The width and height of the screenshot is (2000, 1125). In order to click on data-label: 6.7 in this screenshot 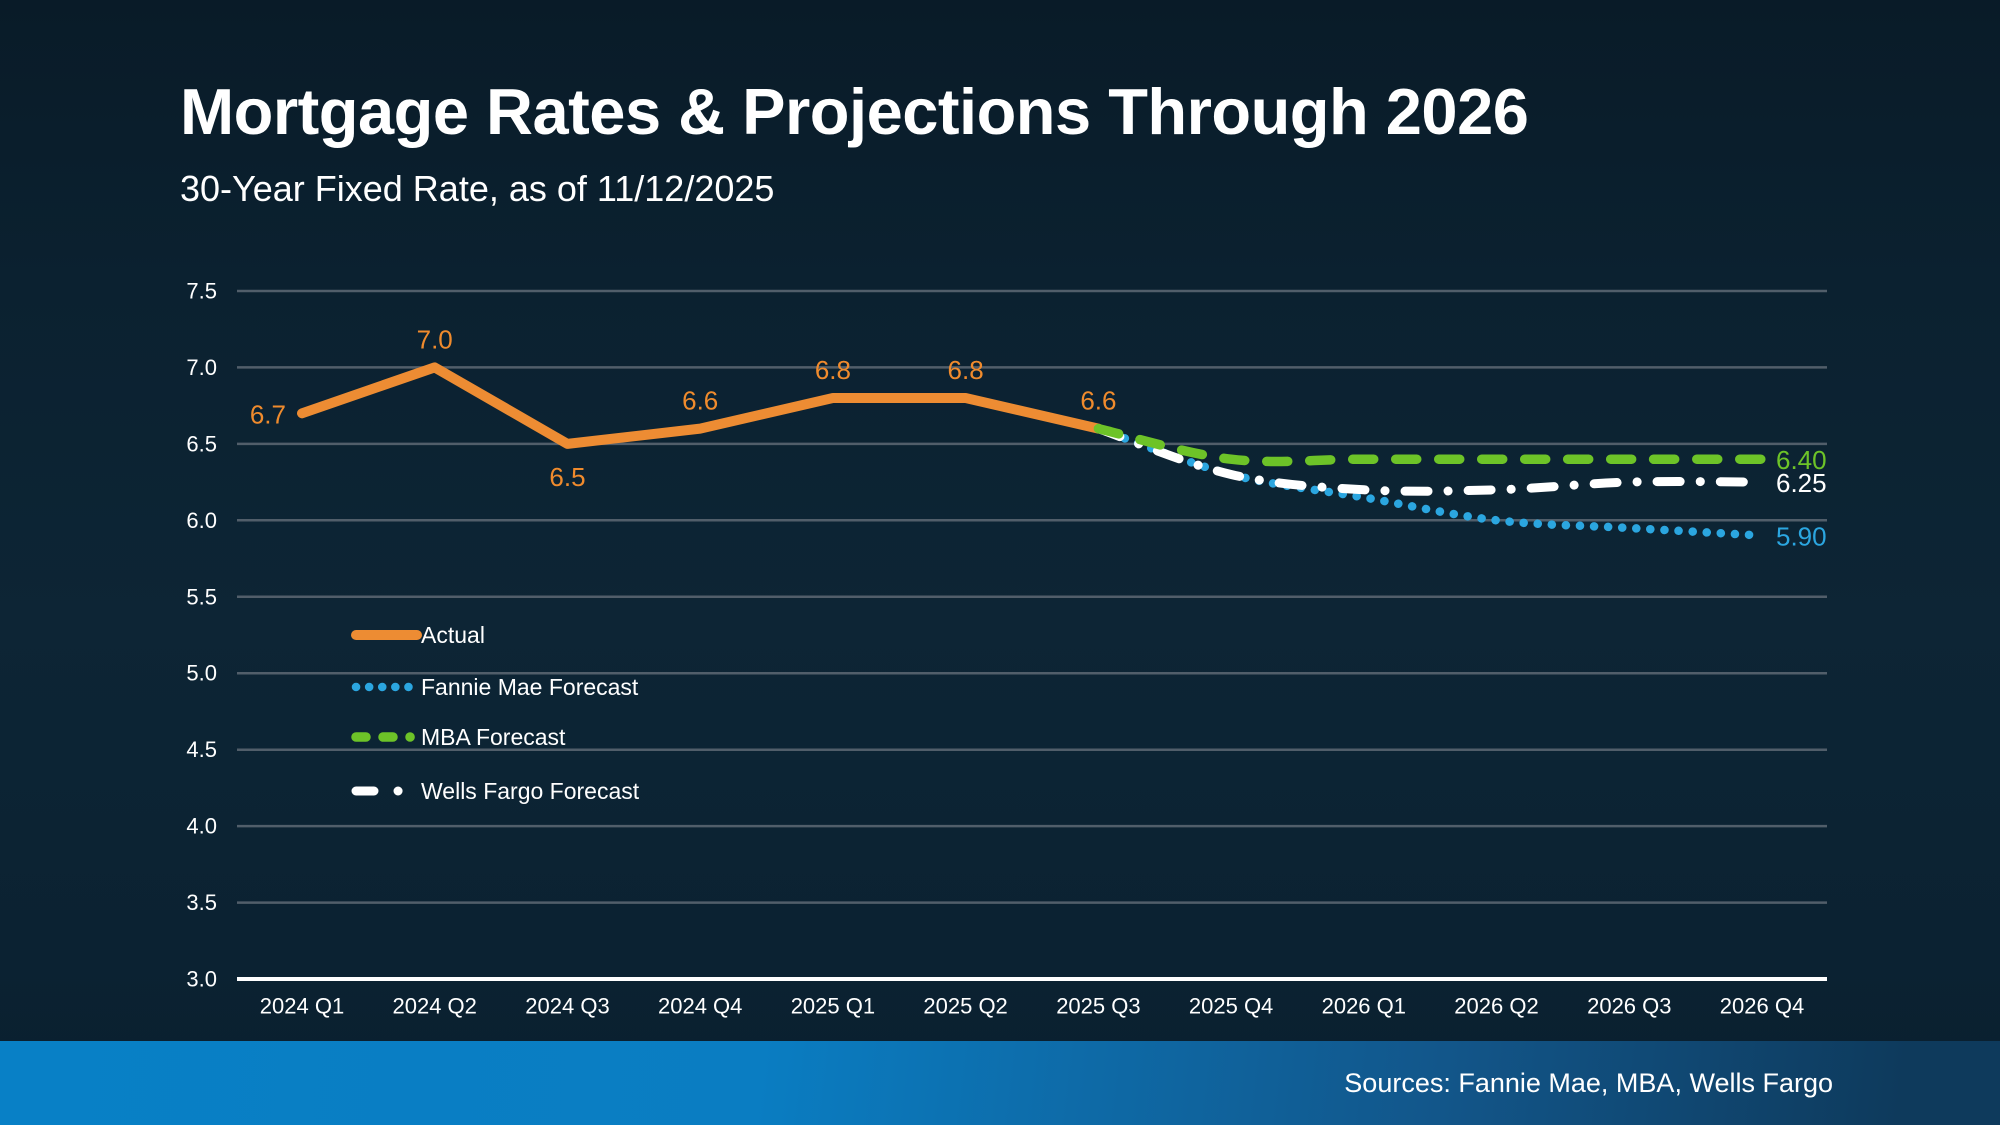, I will do `click(268, 414)`.